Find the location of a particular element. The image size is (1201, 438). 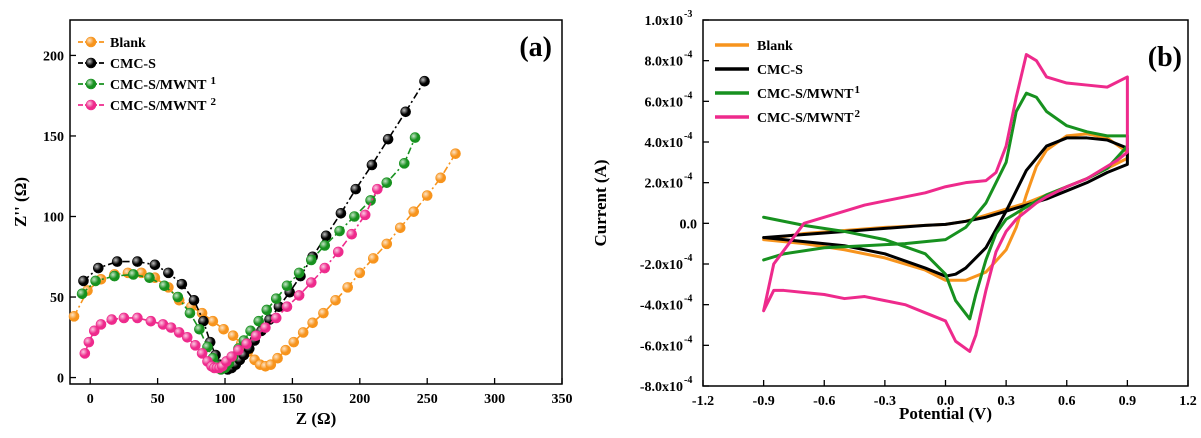

x-tick-label: 300 is located at coordinates (494, 399).